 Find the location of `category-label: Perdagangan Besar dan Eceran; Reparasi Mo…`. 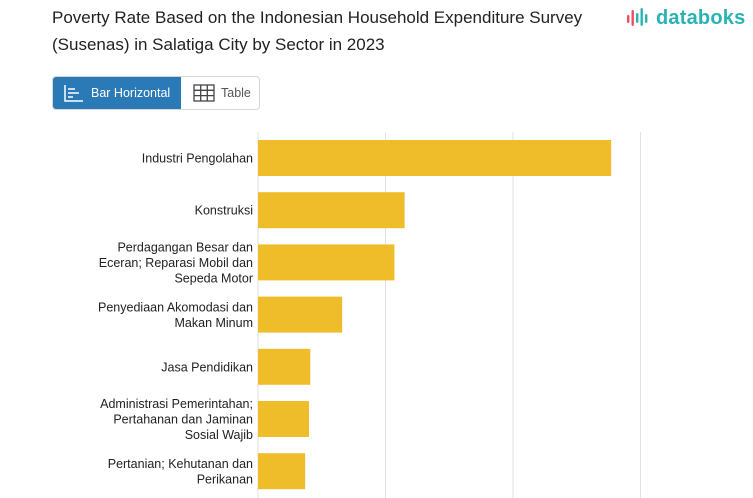

category-label: Perdagangan Besar dan Eceran; Reparasi Mo… is located at coordinates (176, 262).